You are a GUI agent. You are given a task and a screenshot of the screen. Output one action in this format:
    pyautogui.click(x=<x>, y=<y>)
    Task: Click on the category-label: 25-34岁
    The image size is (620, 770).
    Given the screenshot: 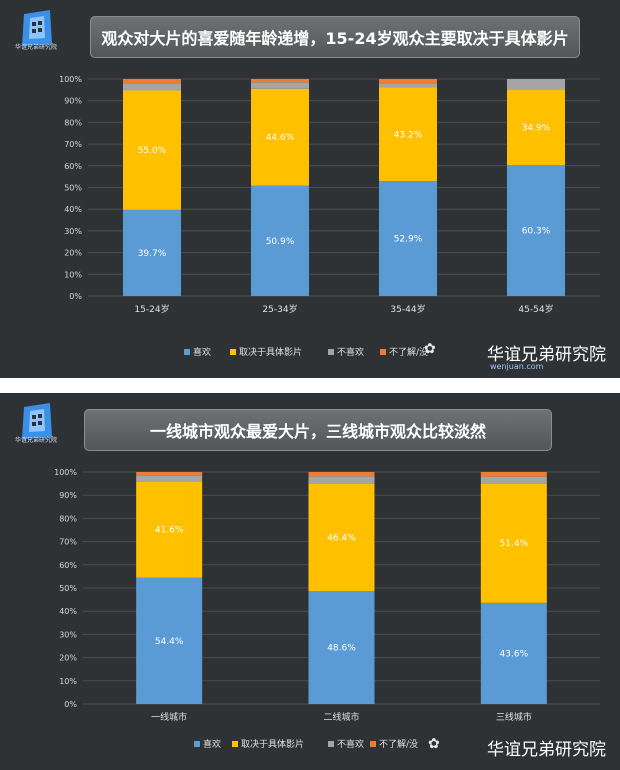 What is the action you would take?
    pyautogui.click(x=279, y=309)
    